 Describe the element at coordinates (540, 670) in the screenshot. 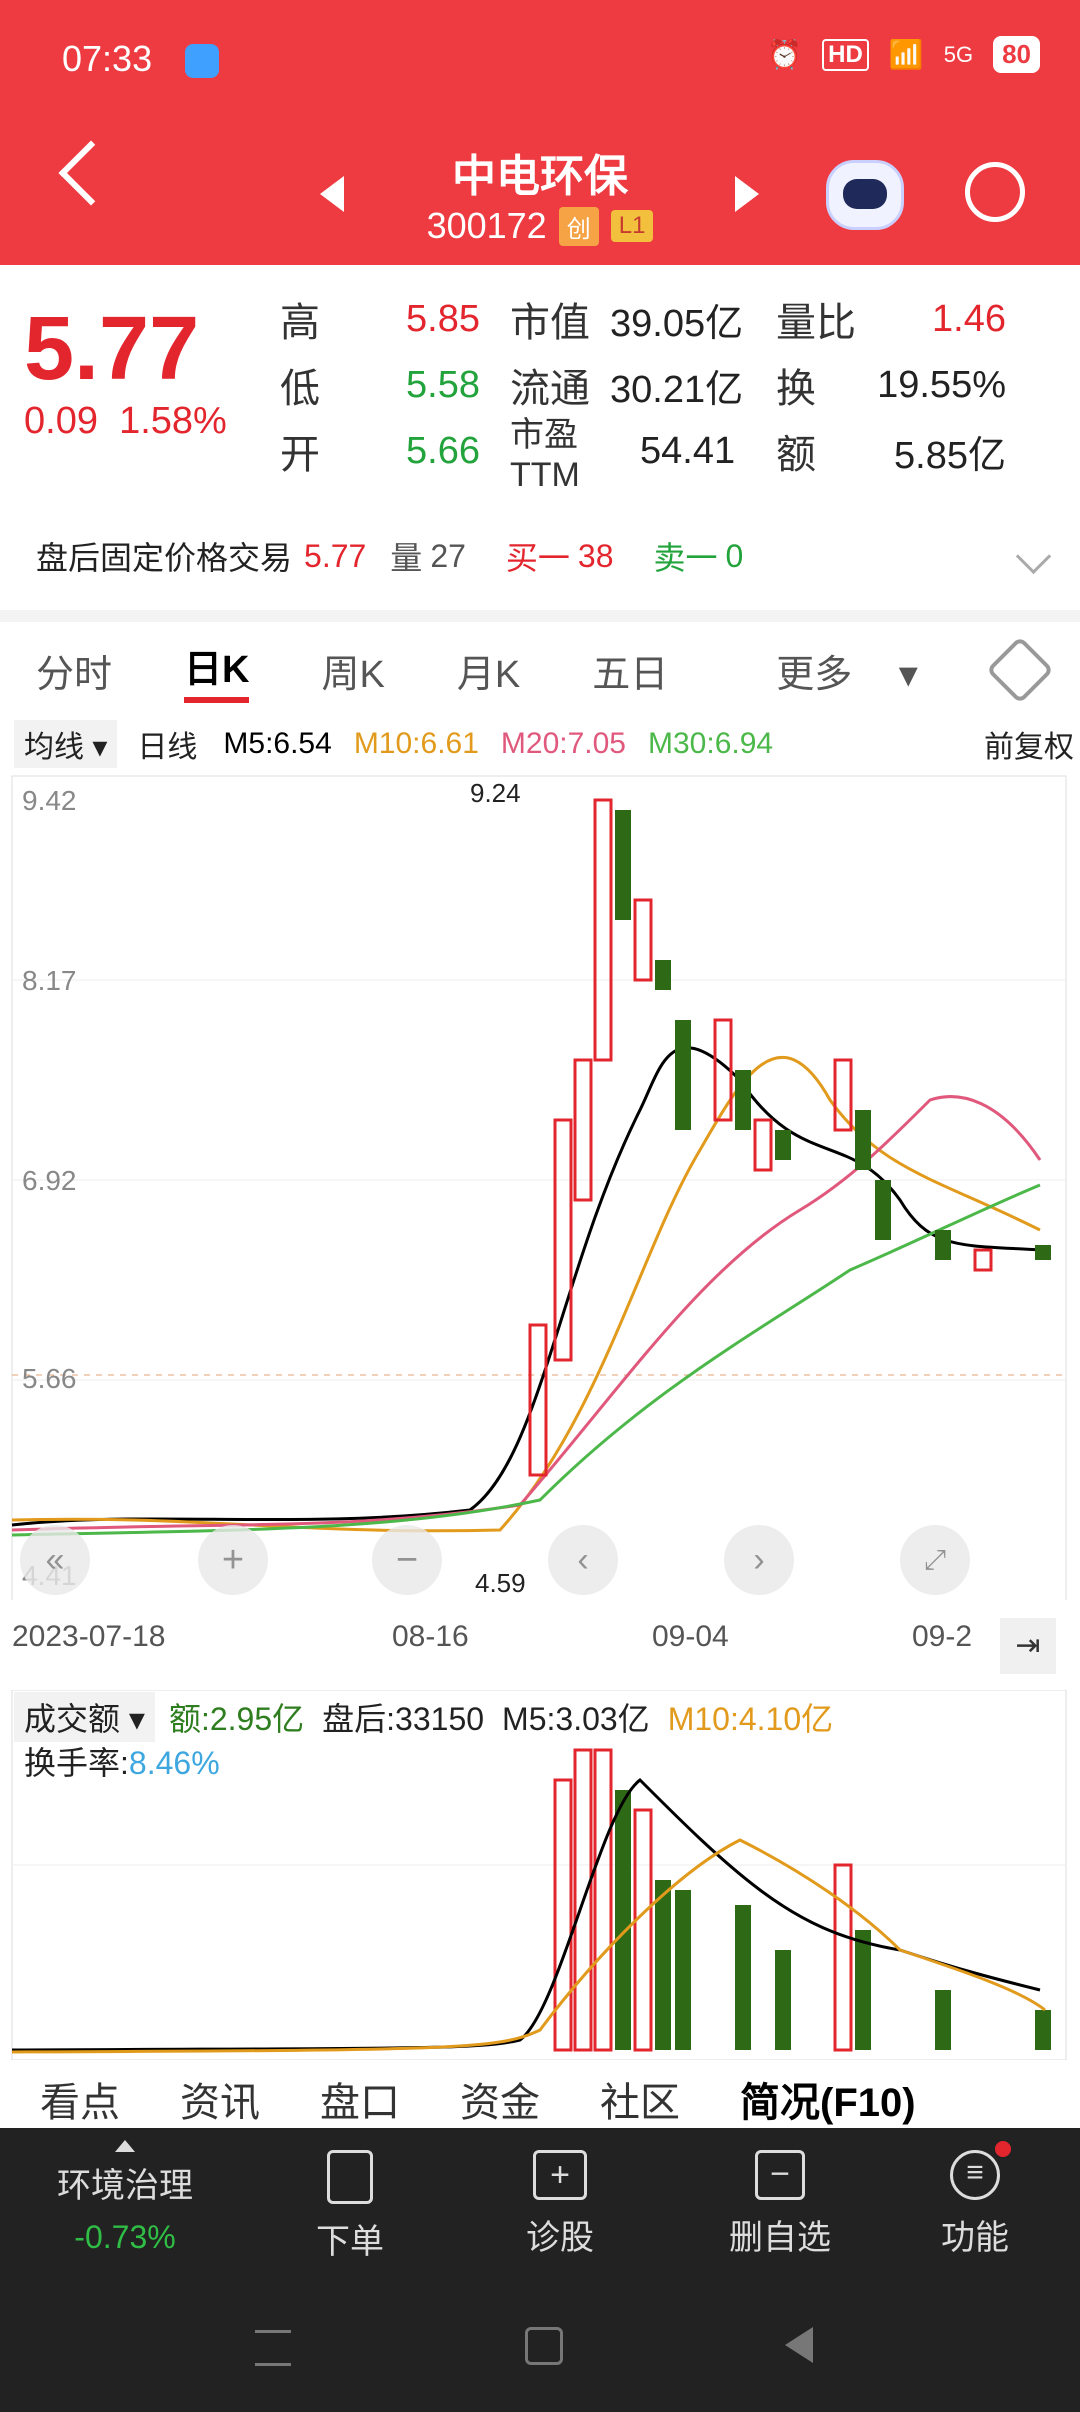

I see `period-tabs: 分时 日K 周K 月K 五日 更多 ▾` at that location.